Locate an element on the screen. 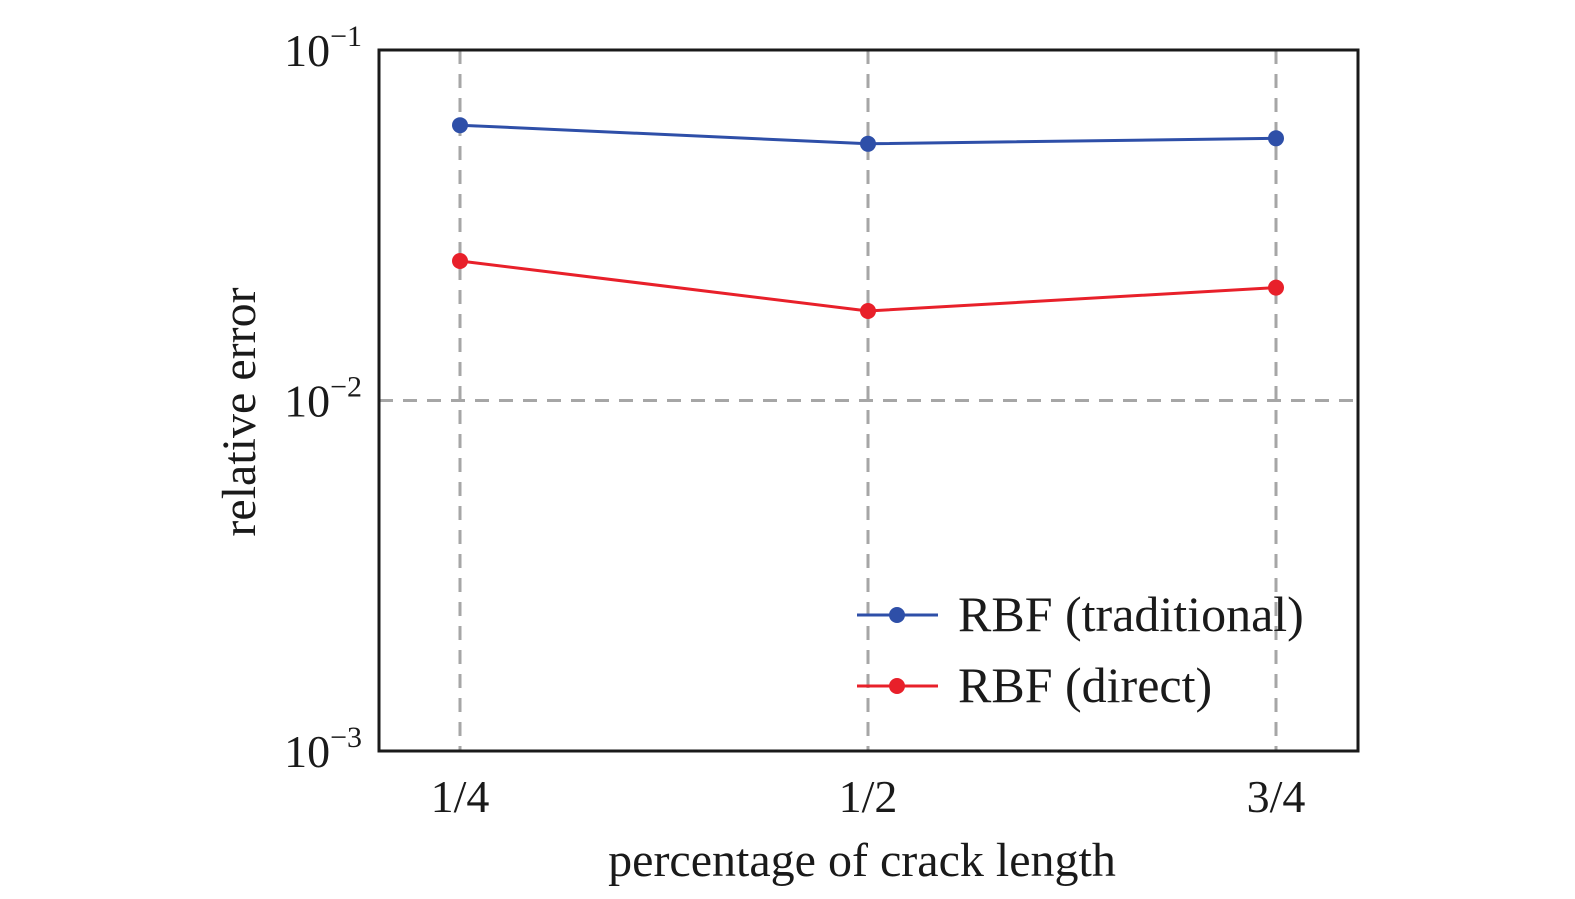 Image resolution: width=1575 pixels, height=899 pixels. legend: RBF (traditional) RBF (direct) is located at coordinates (1080, 649).